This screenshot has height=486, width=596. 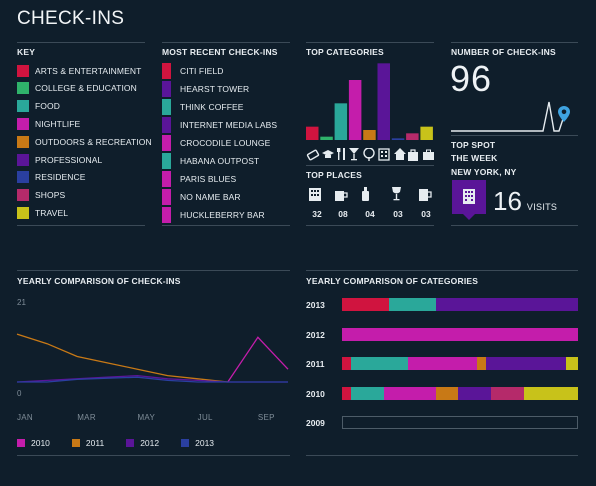 What do you see at coordinates (220, 160) in the screenshot?
I see `recent-label: HABANA OUTPOST` at bounding box center [220, 160].